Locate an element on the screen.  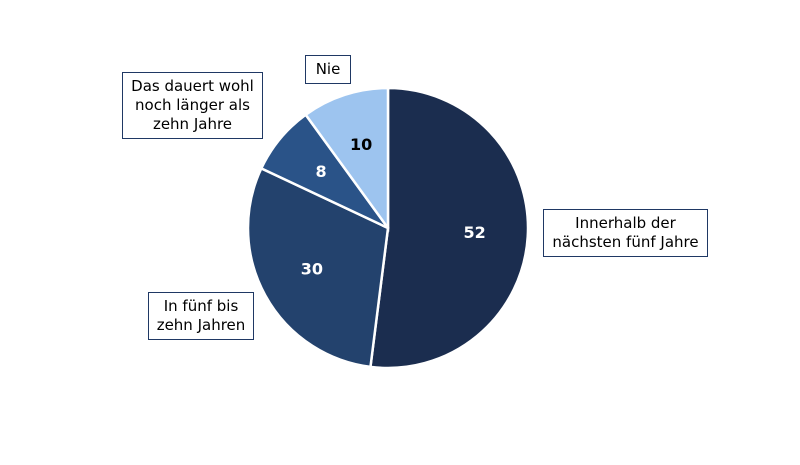
value-label: 8 is located at coordinates (321, 171).